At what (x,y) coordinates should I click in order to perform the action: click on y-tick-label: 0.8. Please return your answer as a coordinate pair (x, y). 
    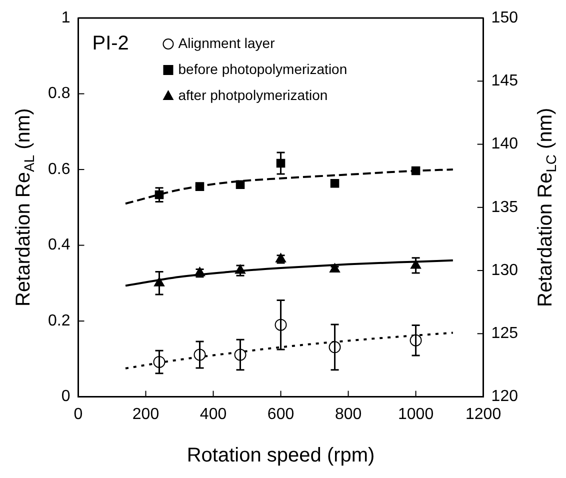
    Looking at the image, I should click on (59, 93).